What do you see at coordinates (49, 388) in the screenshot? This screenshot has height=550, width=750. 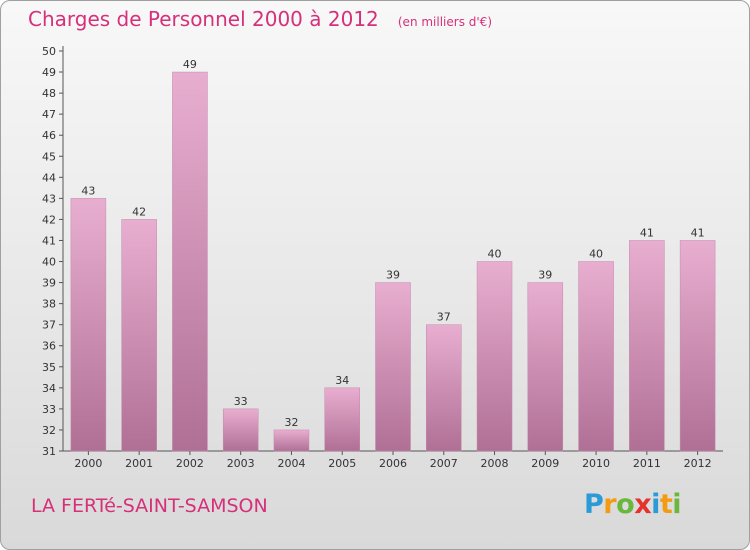 I see `y-tick-label: 34` at bounding box center [49, 388].